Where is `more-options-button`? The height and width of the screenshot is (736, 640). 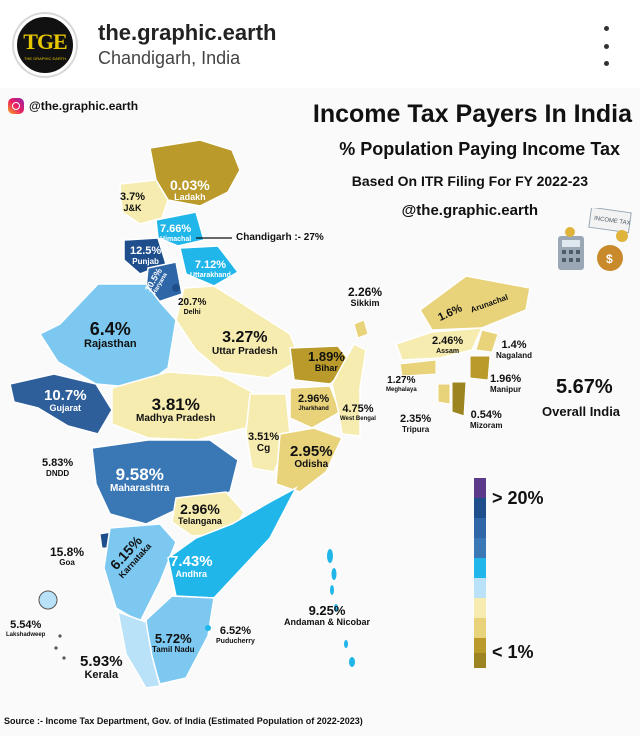
more-options-button is located at coordinates (606, 46).